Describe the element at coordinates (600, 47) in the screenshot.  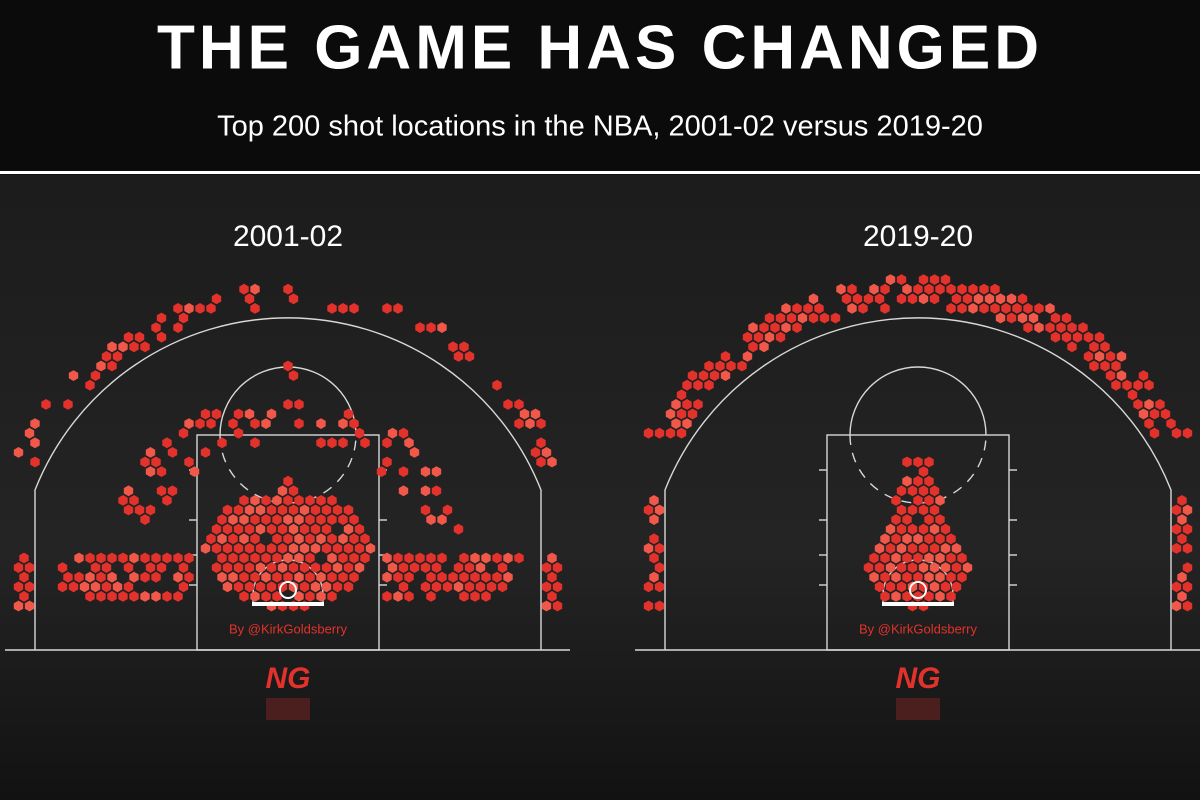
I see `title: THE GAME HAS CHANGED` at that location.